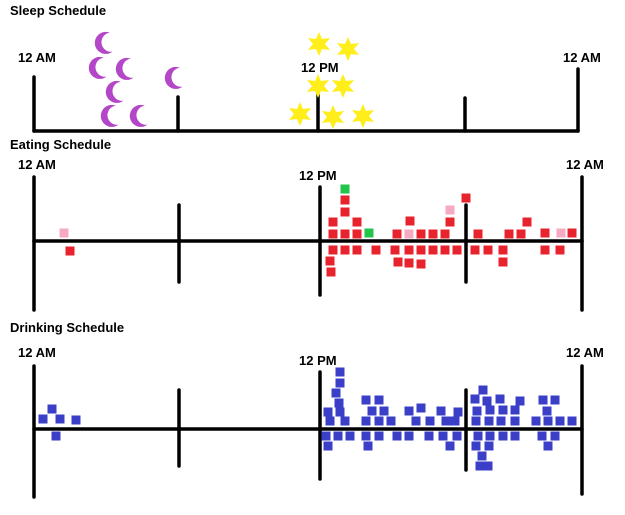 The width and height of the screenshot is (625, 515). Describe the element at coordinates (61, 144) in the screenshot. I see `eating-schedule-title: Eating Schedule` at that location.